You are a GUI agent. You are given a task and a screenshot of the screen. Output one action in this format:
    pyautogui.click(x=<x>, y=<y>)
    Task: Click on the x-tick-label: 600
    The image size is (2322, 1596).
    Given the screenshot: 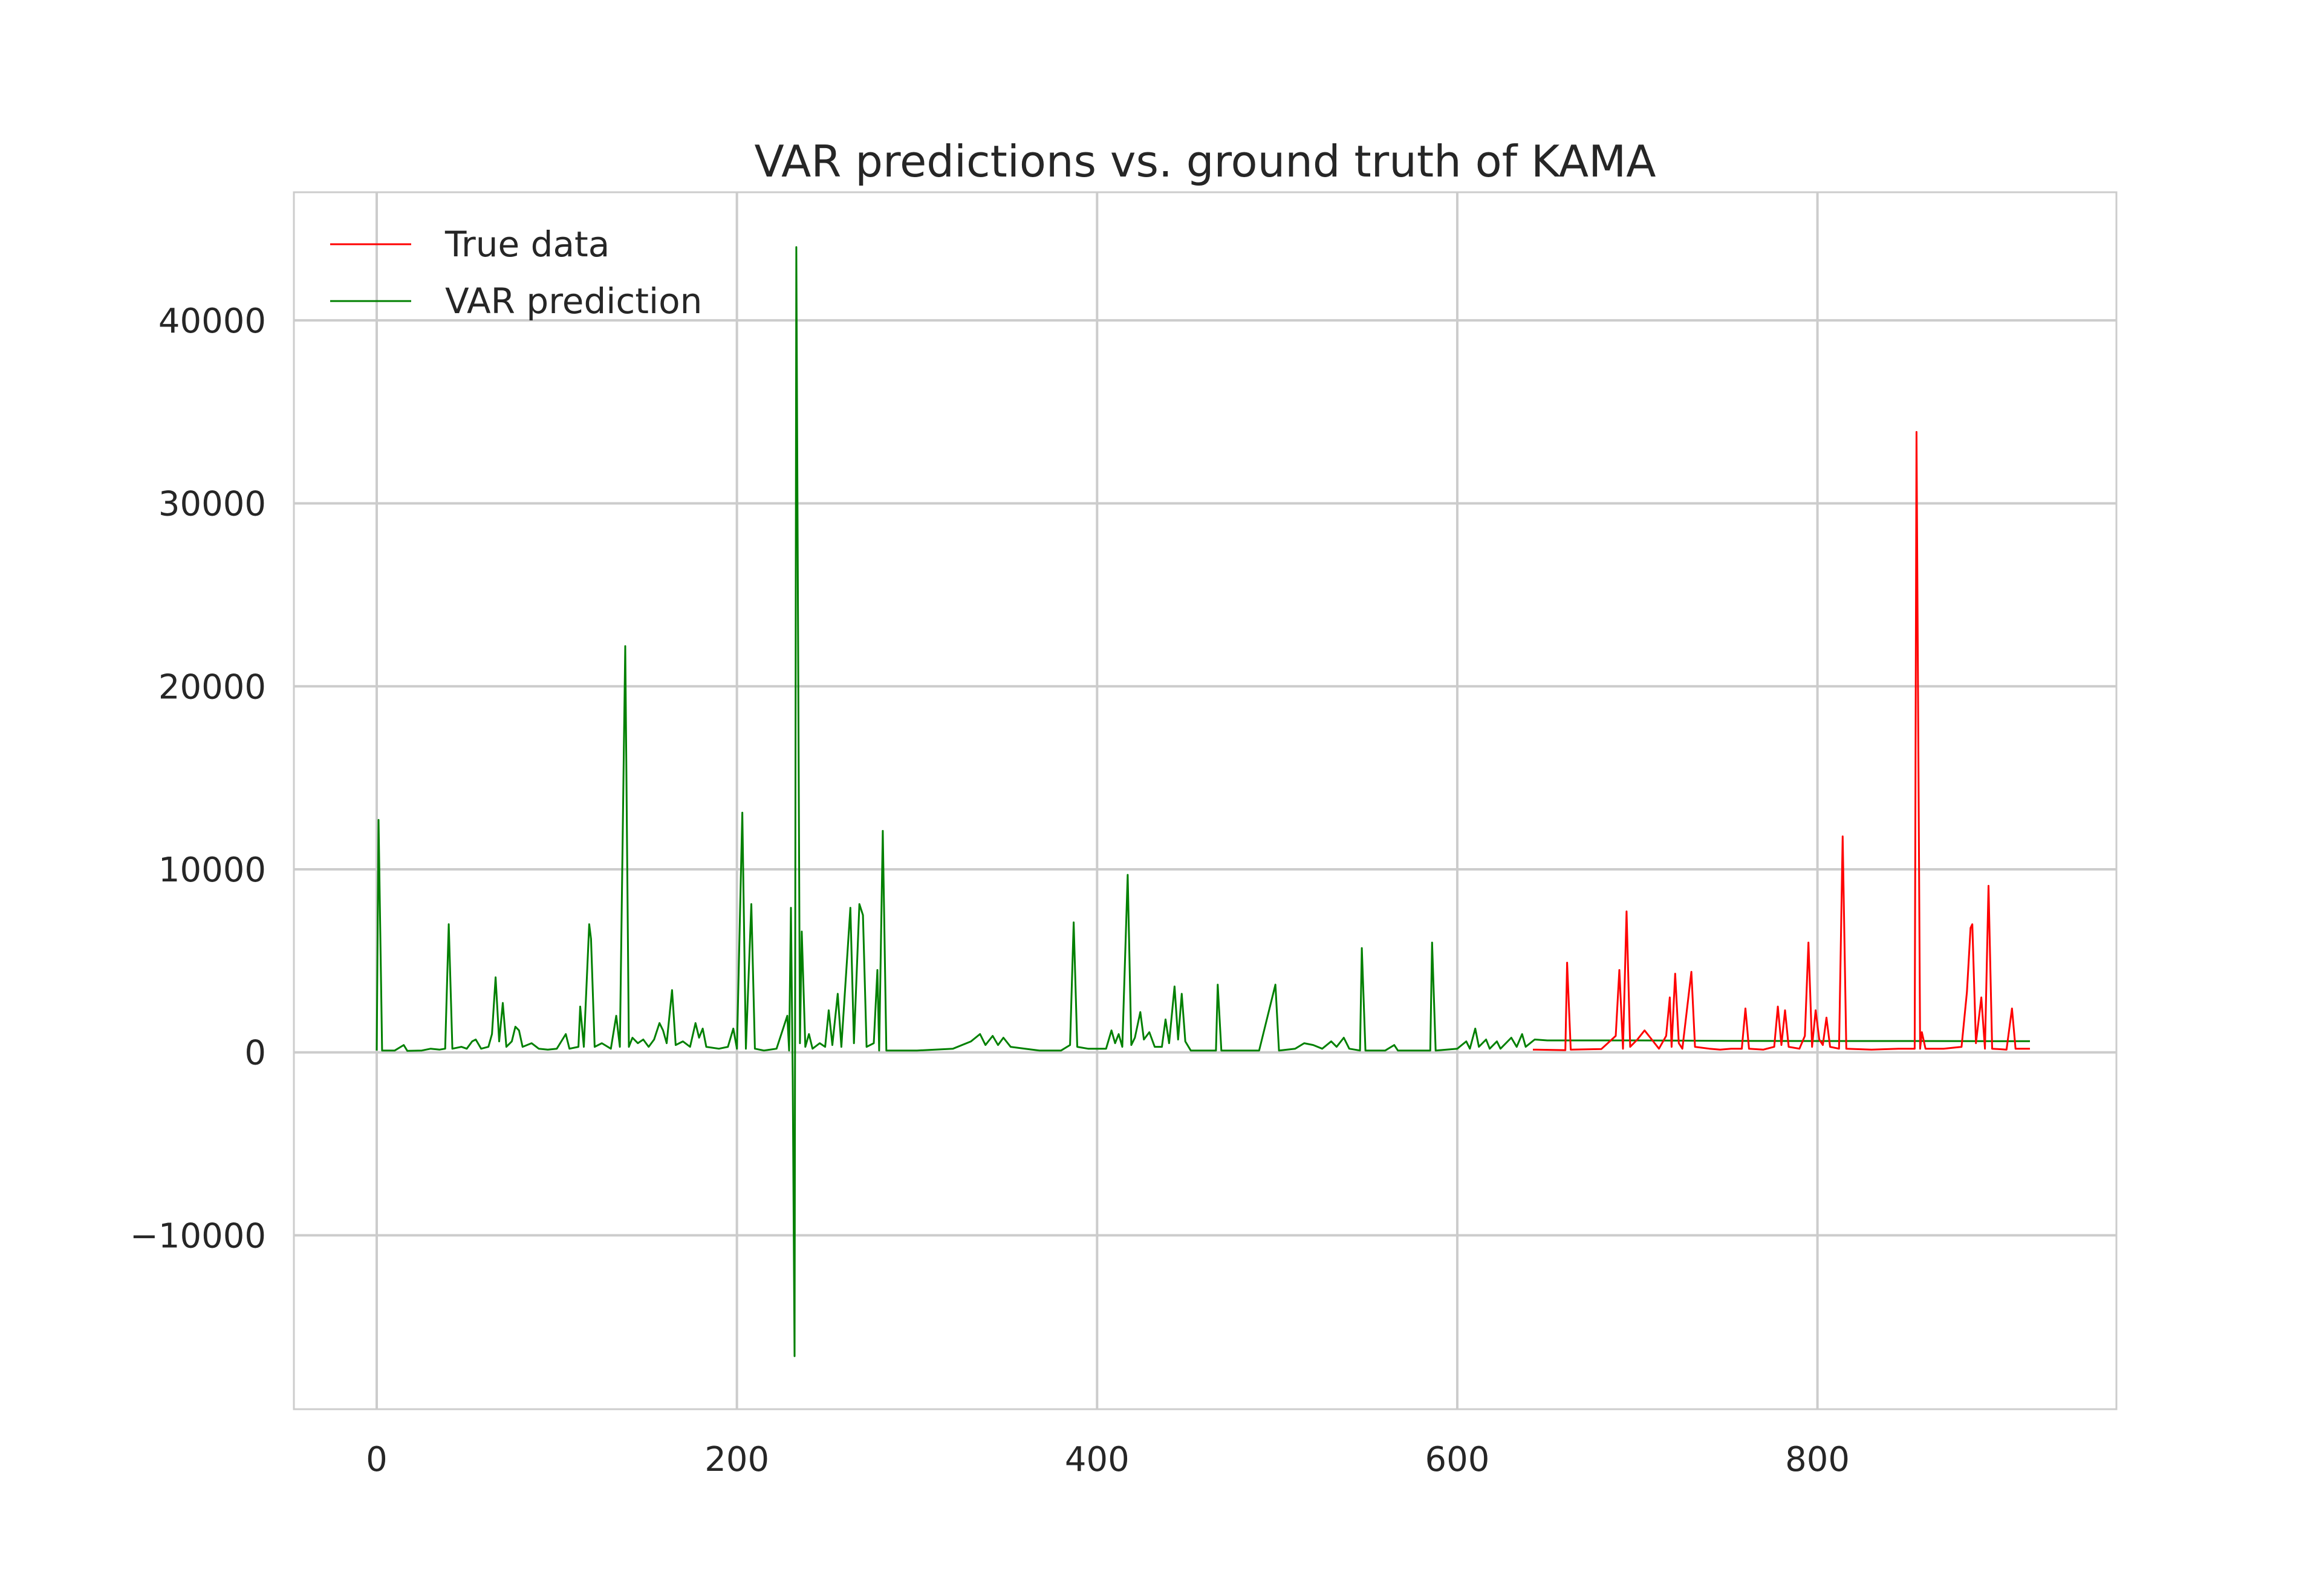 What is the action you would take?
    pyautogui.click(x=1457, y=1459)
    